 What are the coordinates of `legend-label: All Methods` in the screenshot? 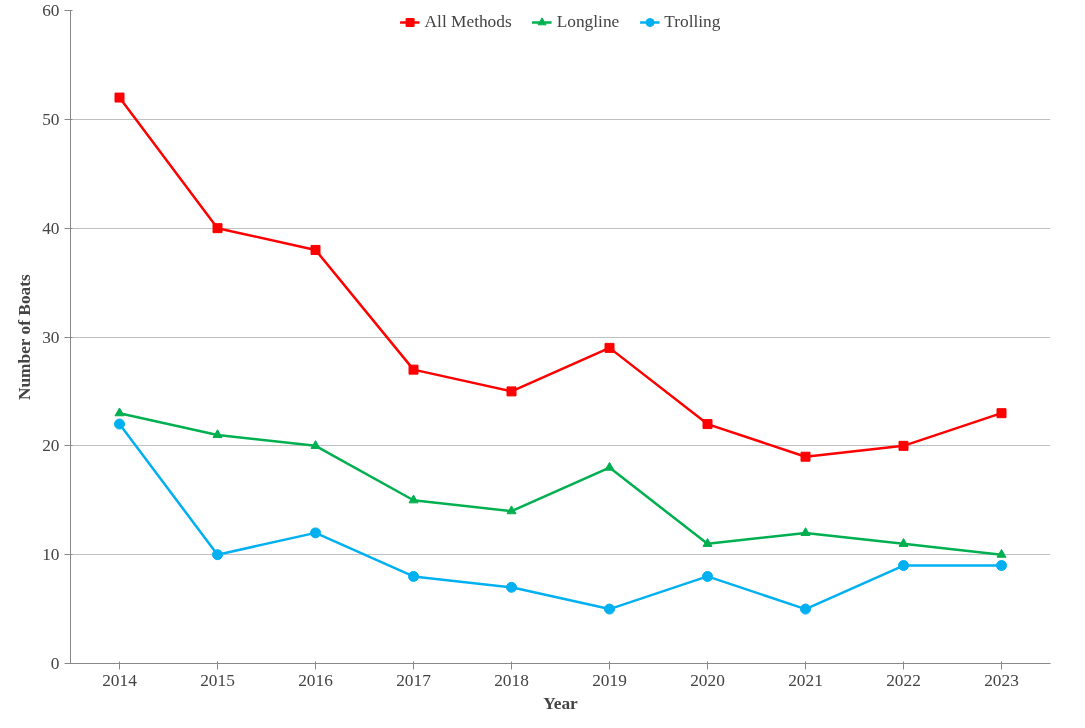 It's located at (468, 22).